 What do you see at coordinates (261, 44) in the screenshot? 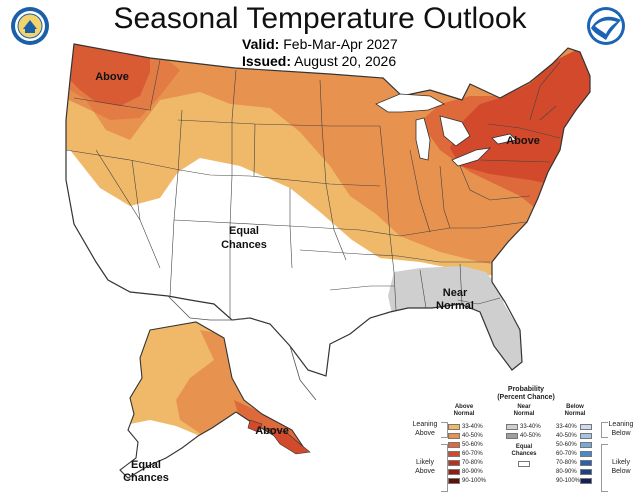
I see `valid-label: Valid:` at bounding box center [261, 44].